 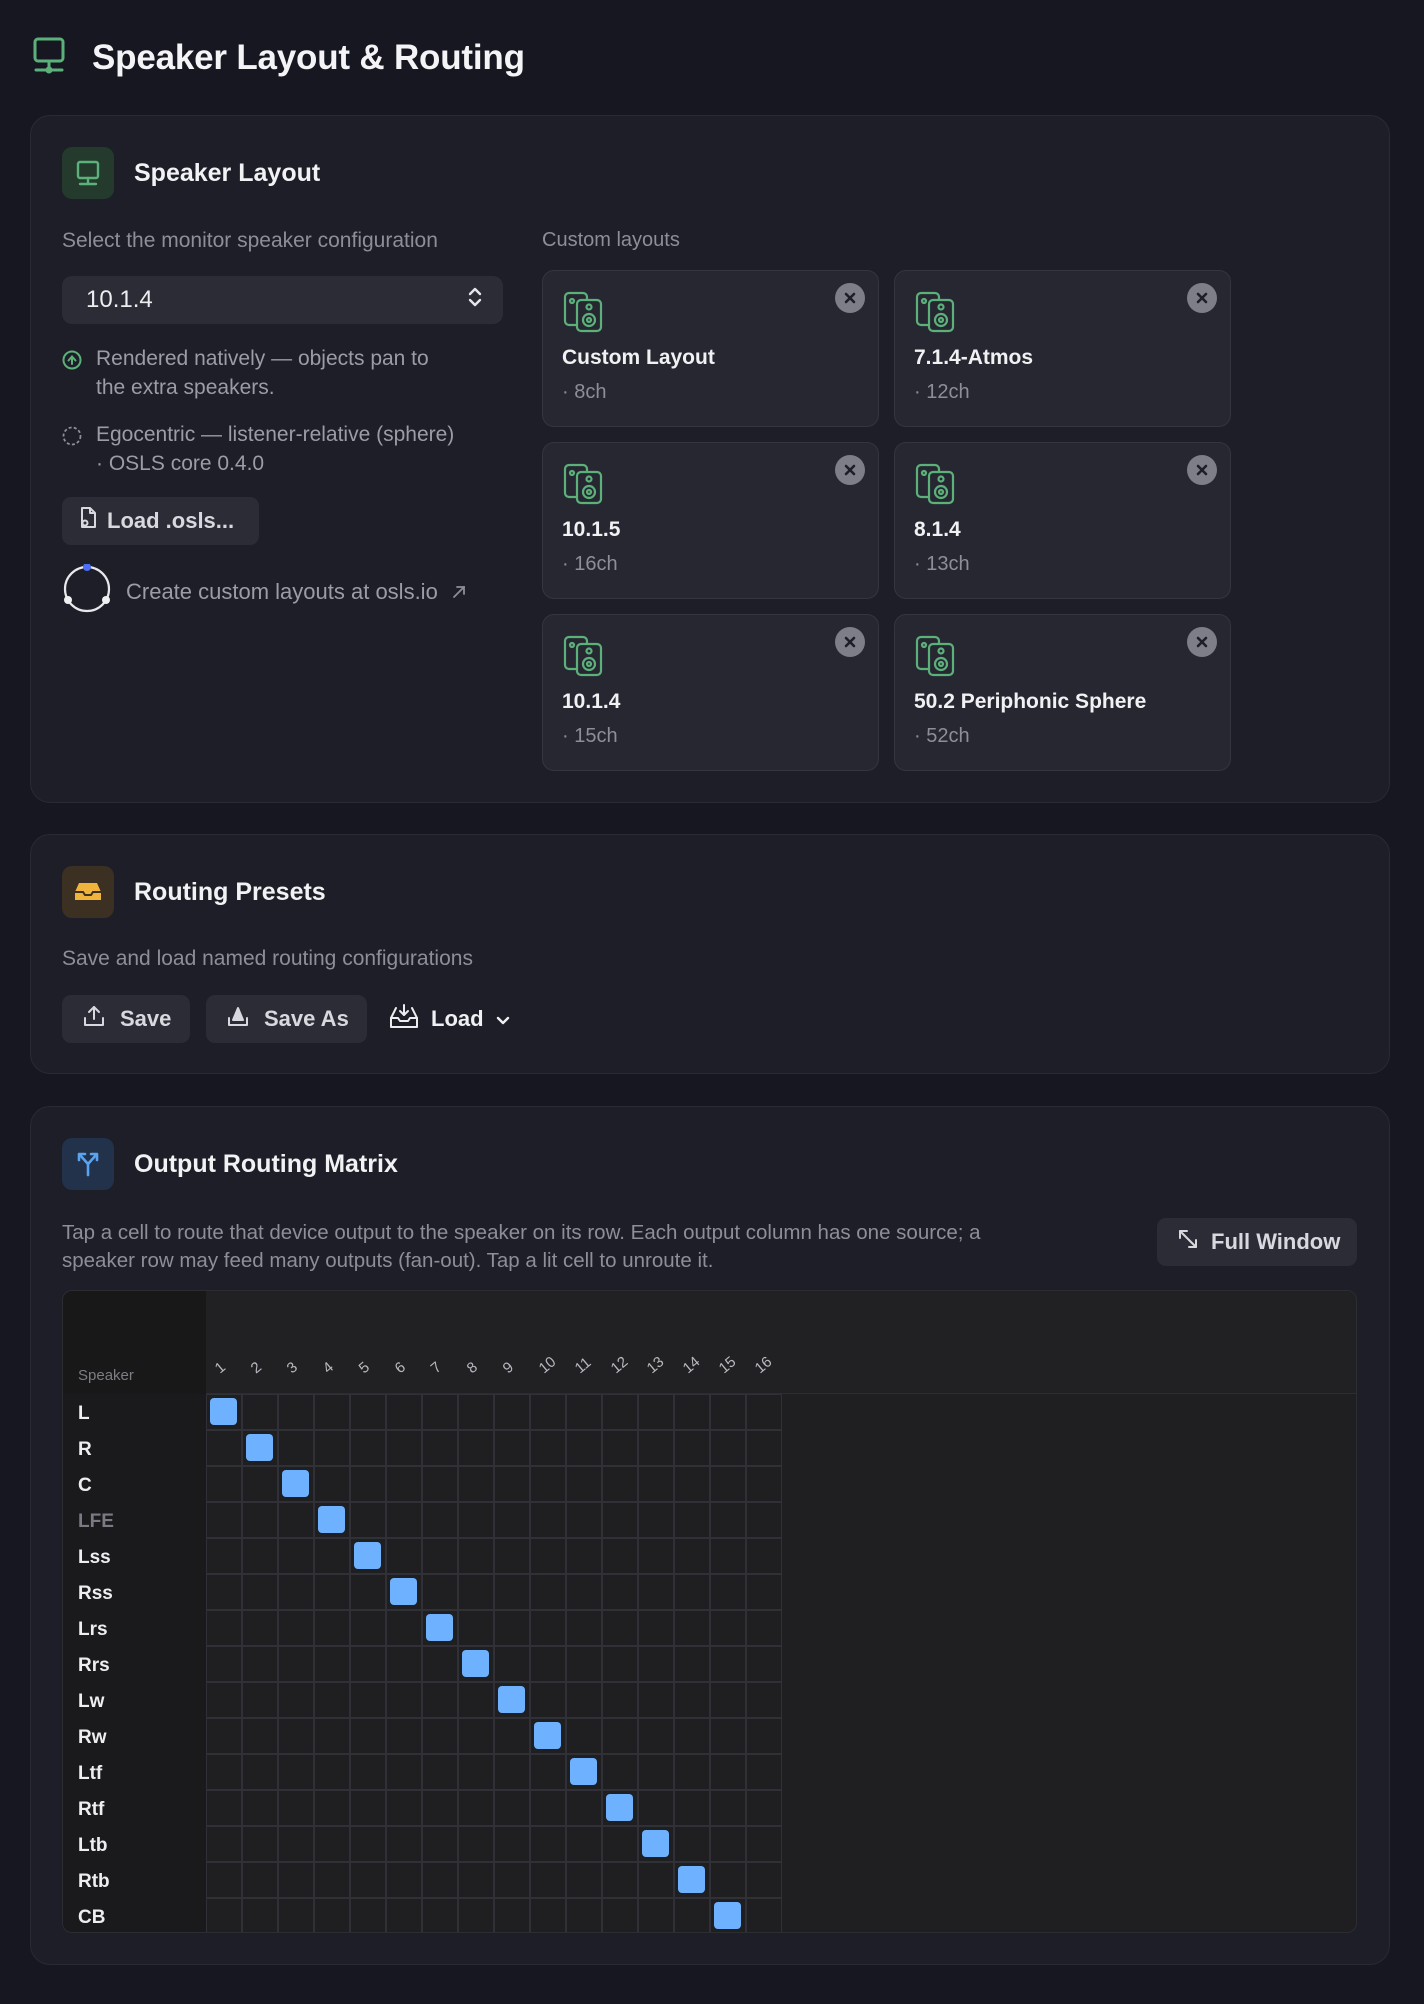 What do you see at coordinates (264, 591) in the screenshot?
I see `create-layouts-link: Create custom layouts at osls.io` at bounding box center [264, 591].